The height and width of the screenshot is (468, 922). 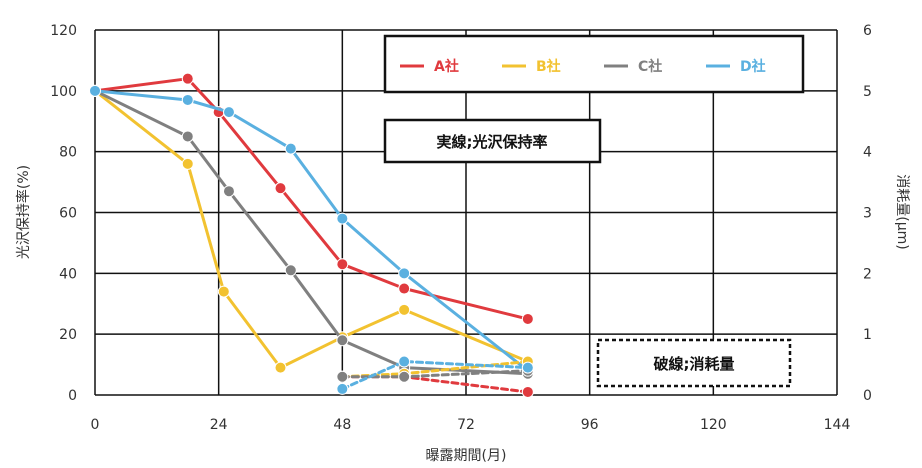 What do you see at coordinates (650, 66) in the screenshot?
I see `legend-label: C社` at bounding box center [650, 66].